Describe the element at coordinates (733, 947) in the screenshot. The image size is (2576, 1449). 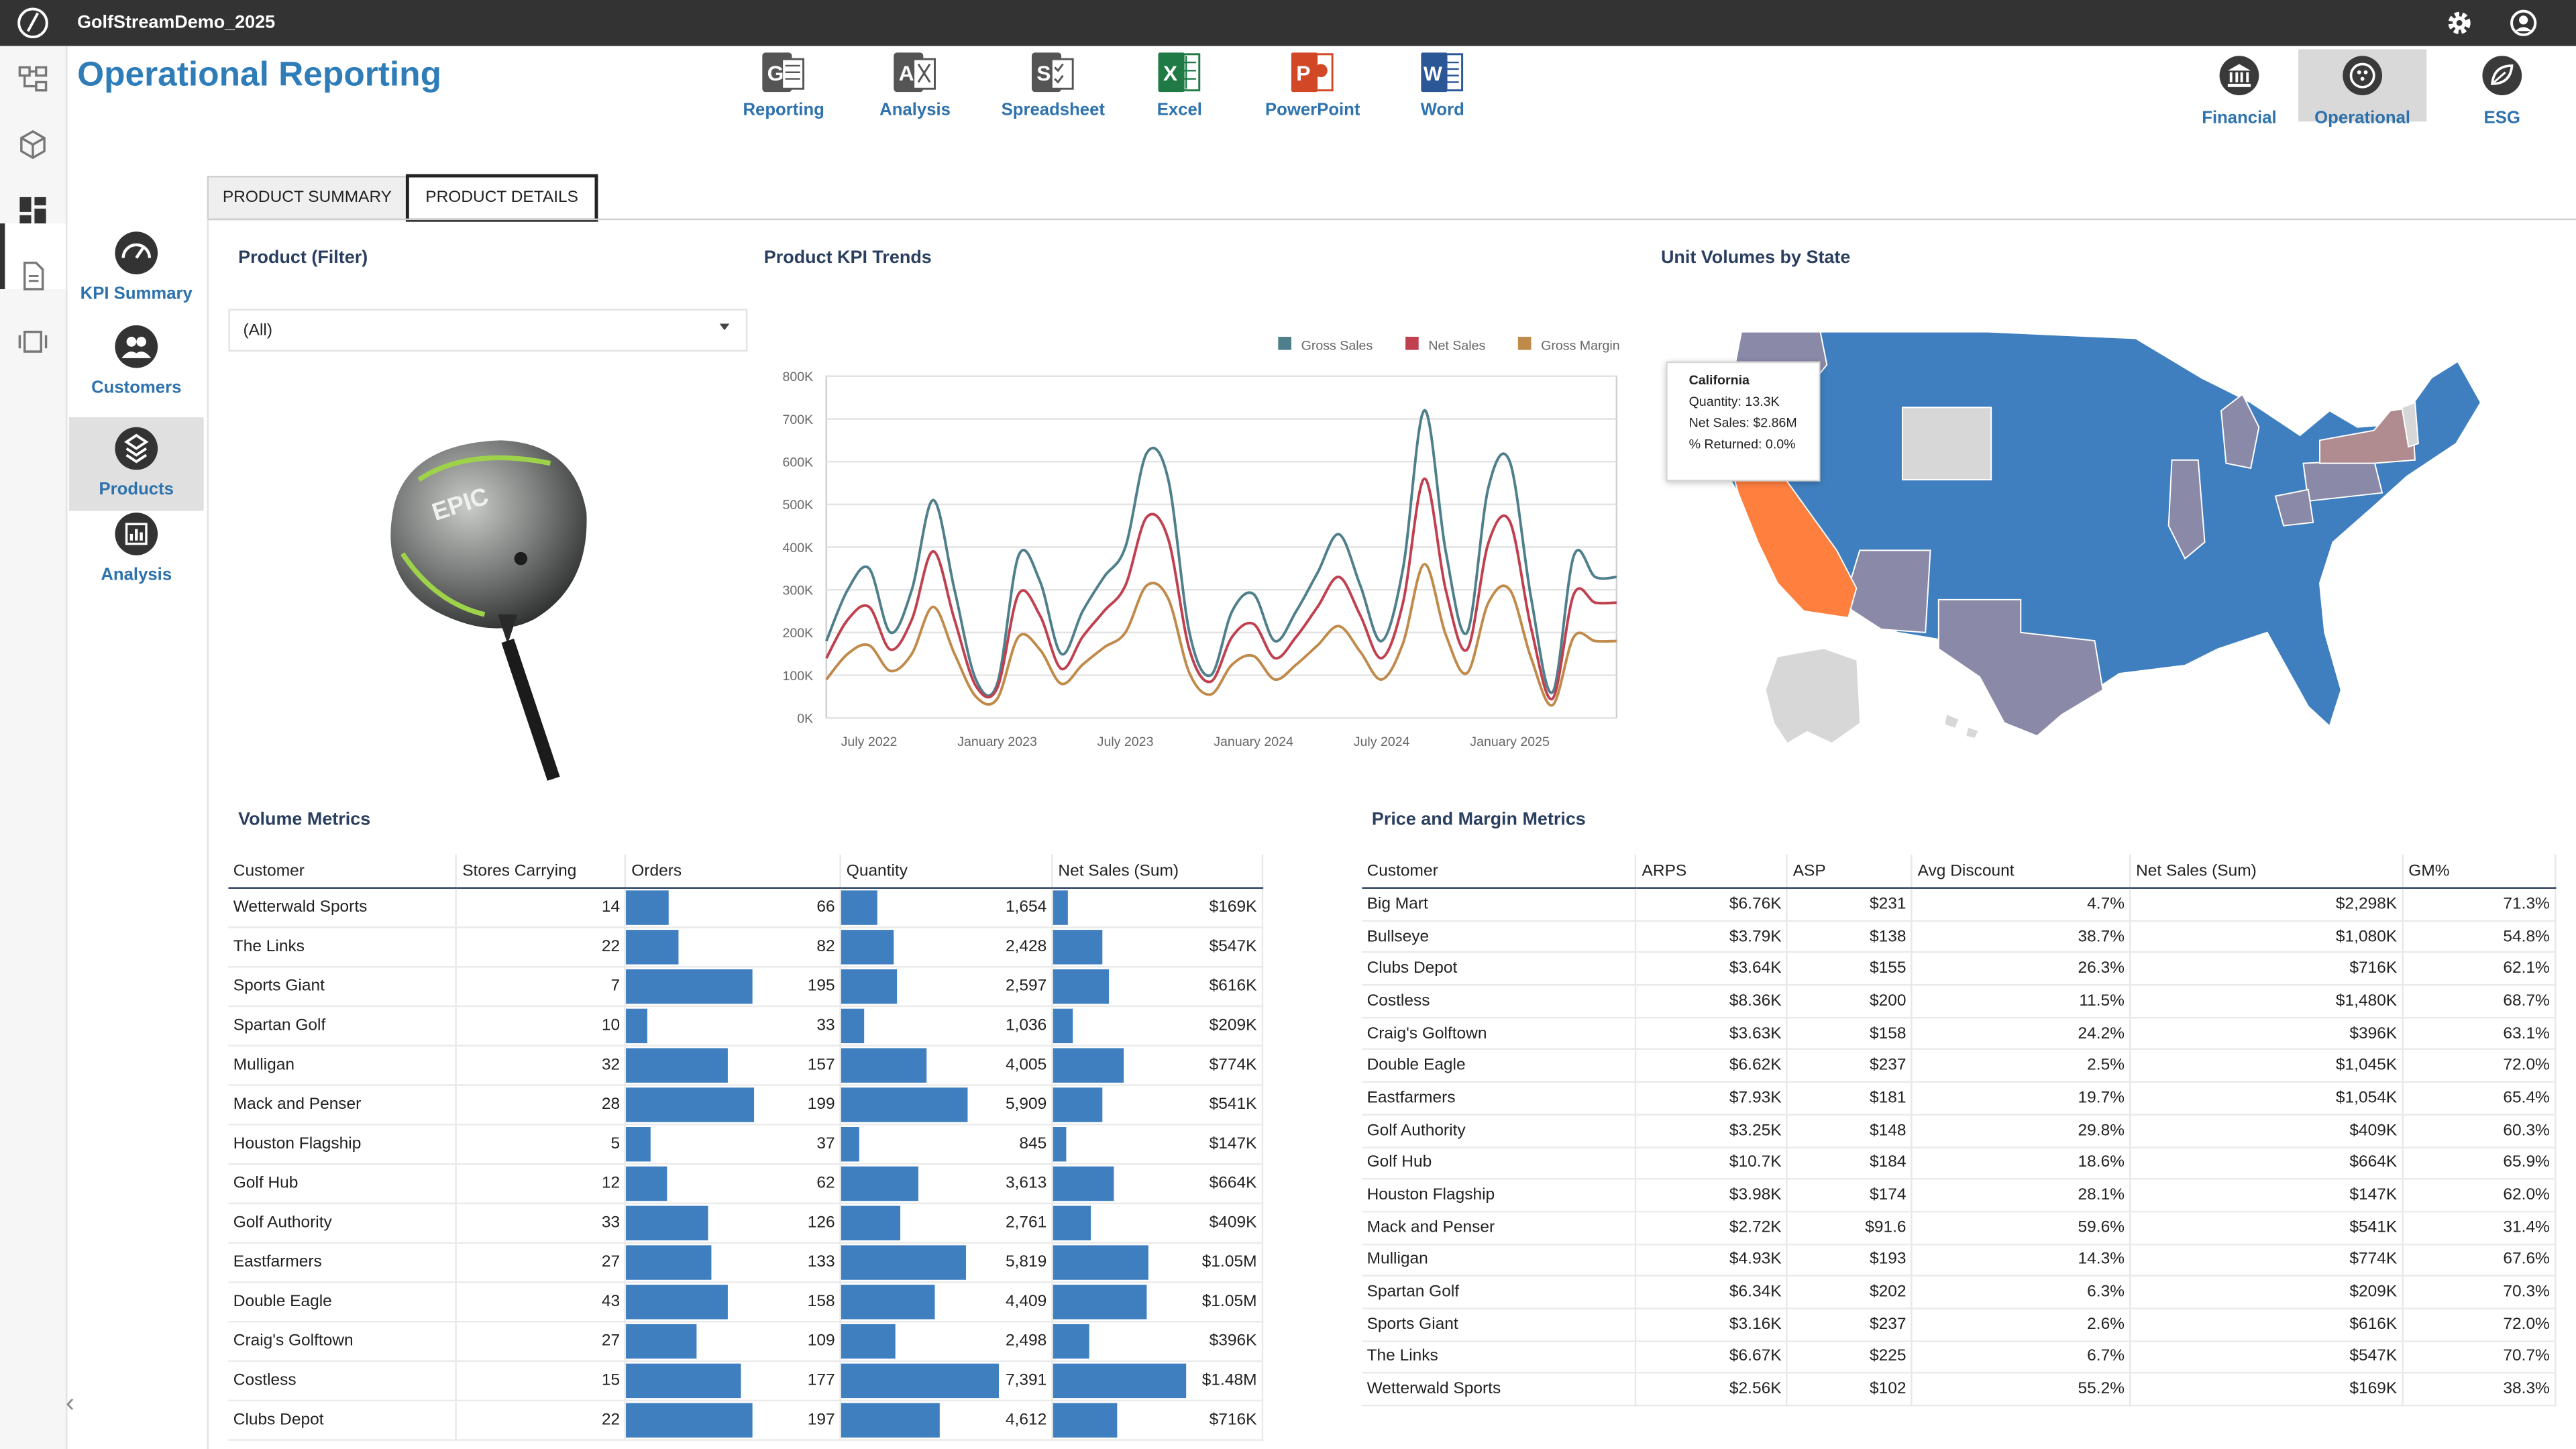
I see `cell-orders: 82` at that location.